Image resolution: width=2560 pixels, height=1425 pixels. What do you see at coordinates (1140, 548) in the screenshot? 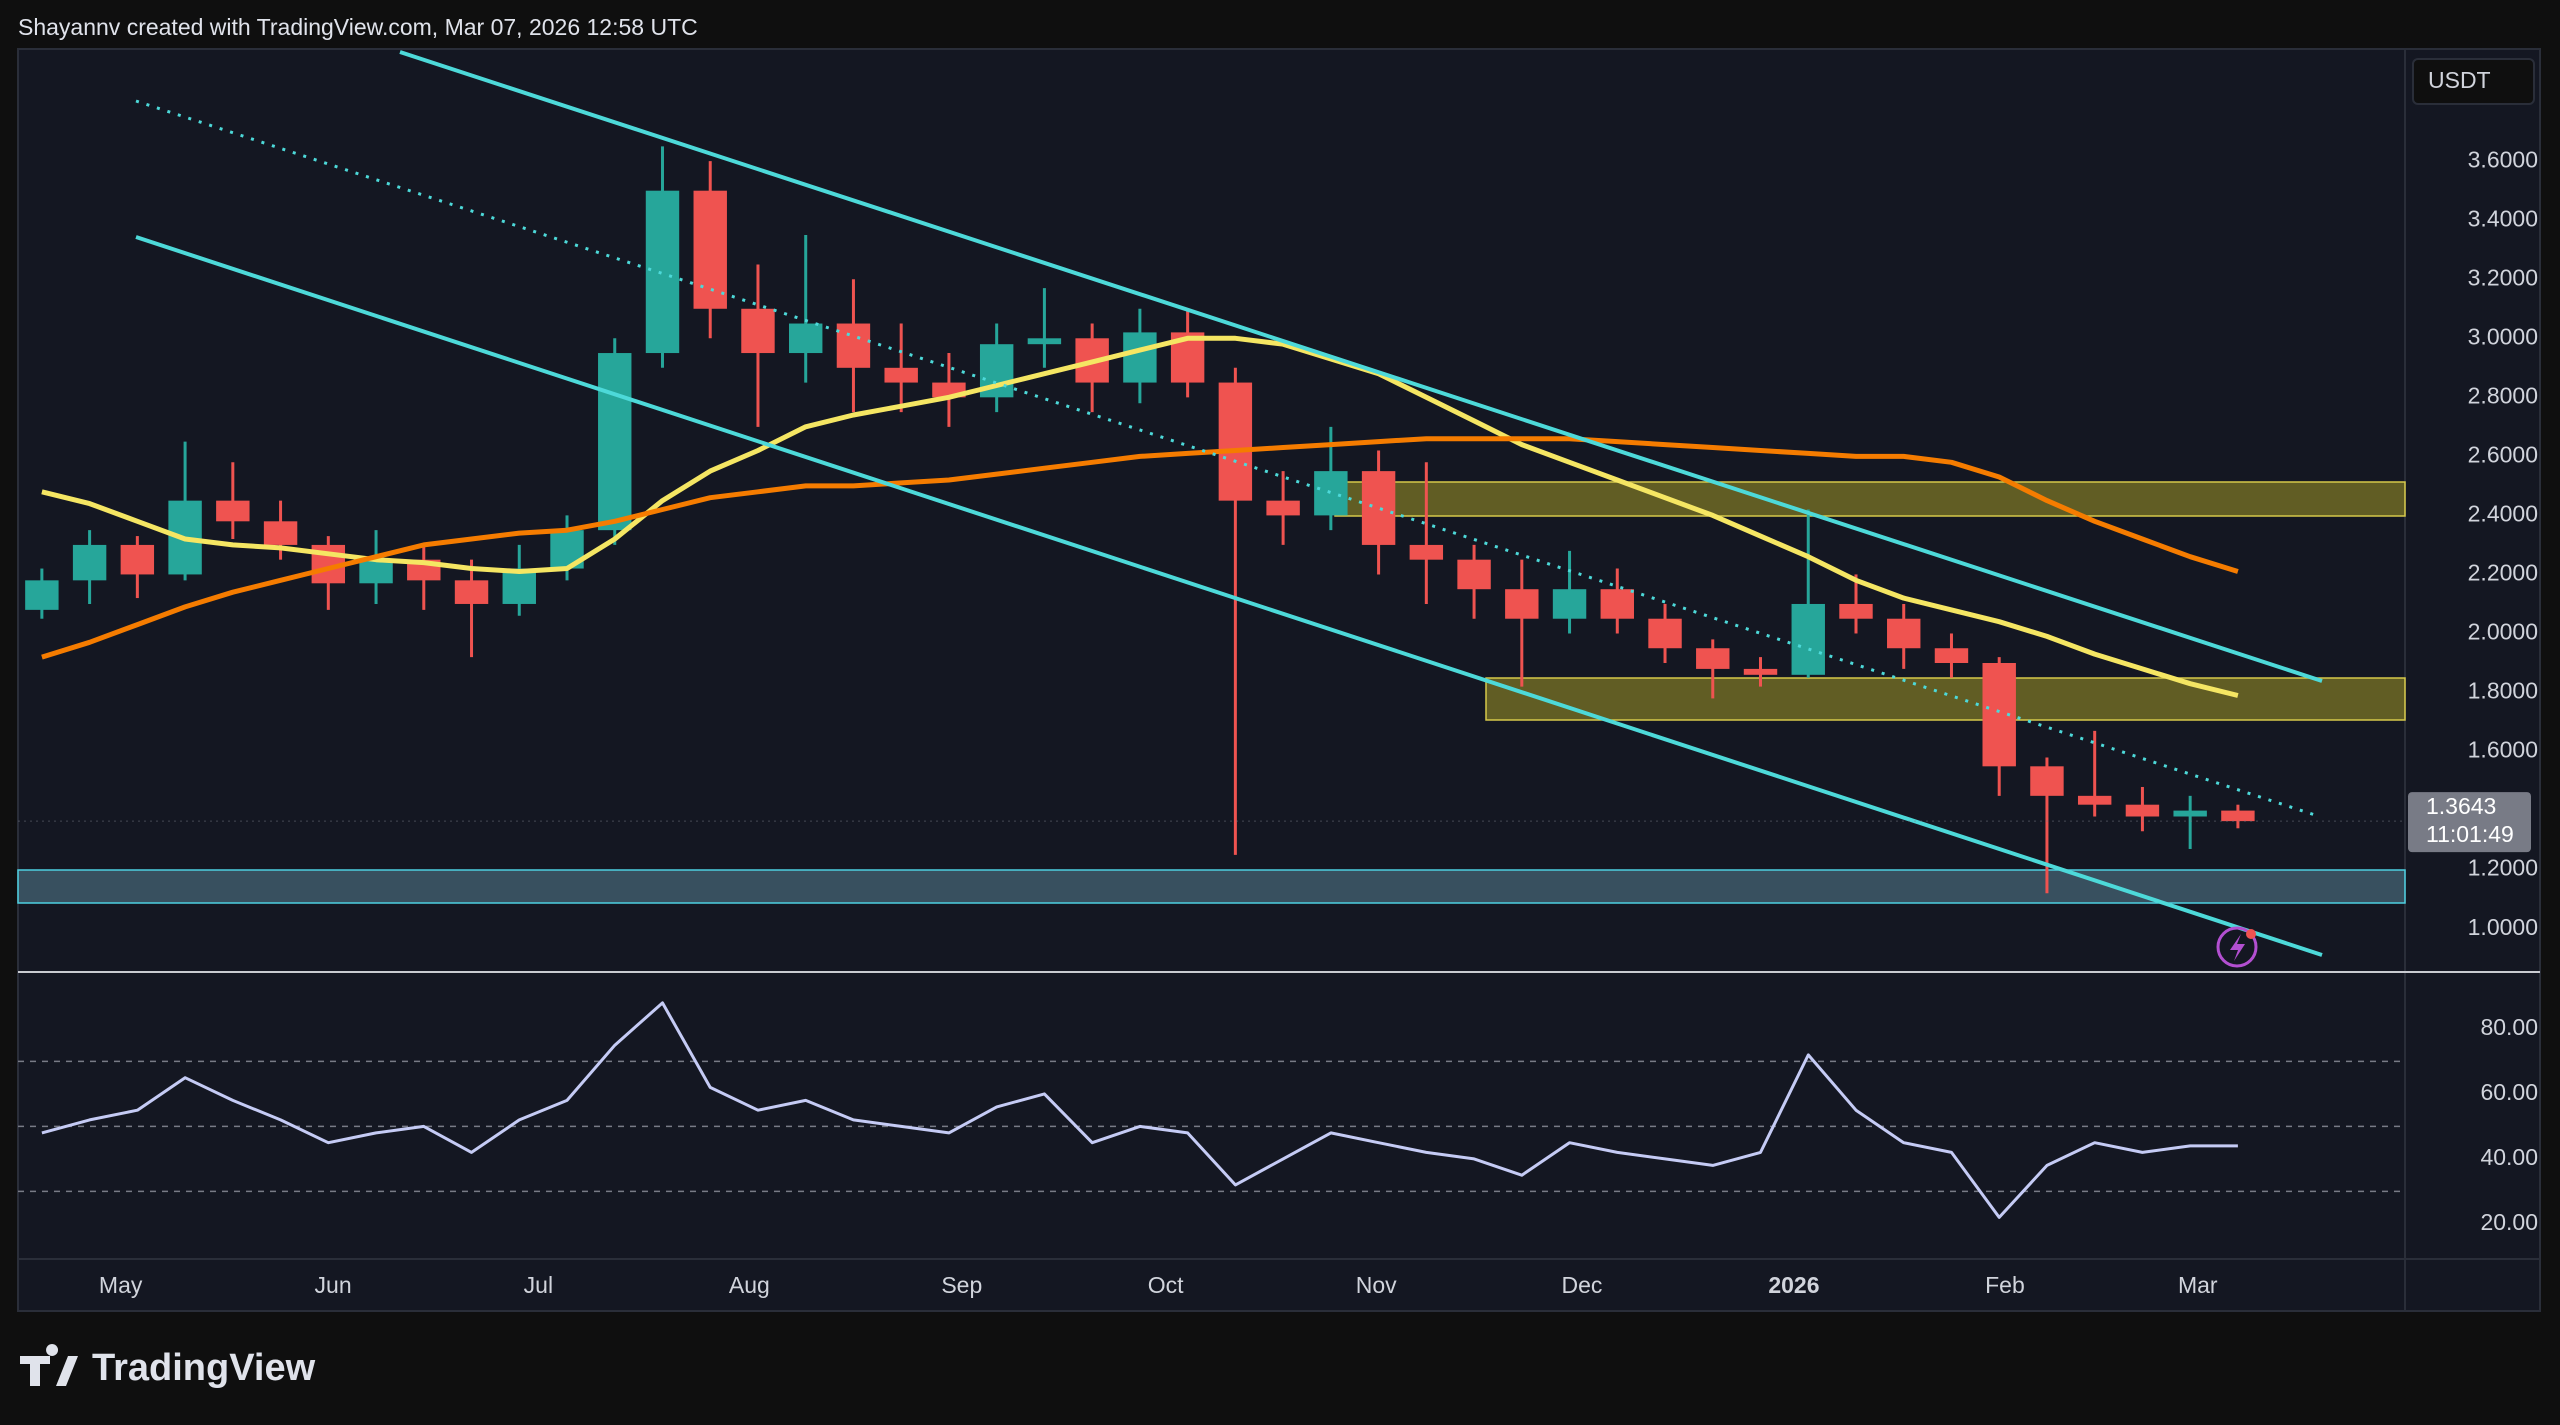
I see `moving-average` at bounding box center [1140, 548].